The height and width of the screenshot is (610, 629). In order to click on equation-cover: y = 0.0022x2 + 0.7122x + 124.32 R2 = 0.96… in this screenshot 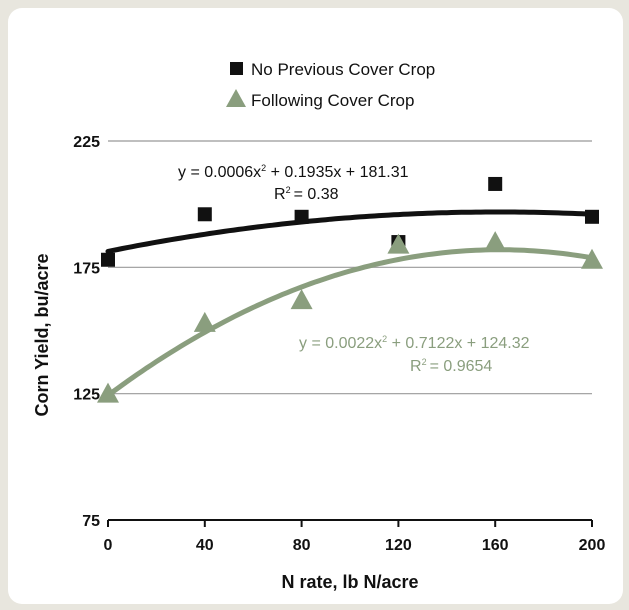, I will do `click(414, 354)`.